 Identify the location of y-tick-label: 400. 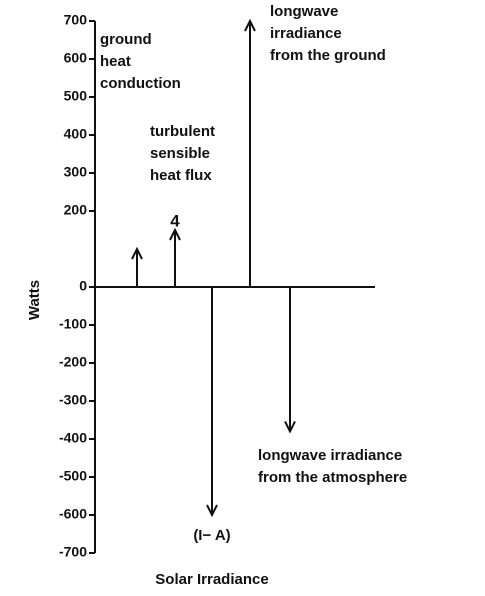
(76, 134).